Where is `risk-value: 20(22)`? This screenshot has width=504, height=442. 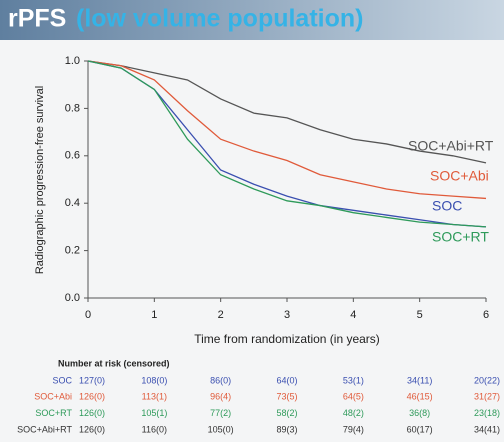 risk-value: 20(22) is located at coordinates (487, 380).